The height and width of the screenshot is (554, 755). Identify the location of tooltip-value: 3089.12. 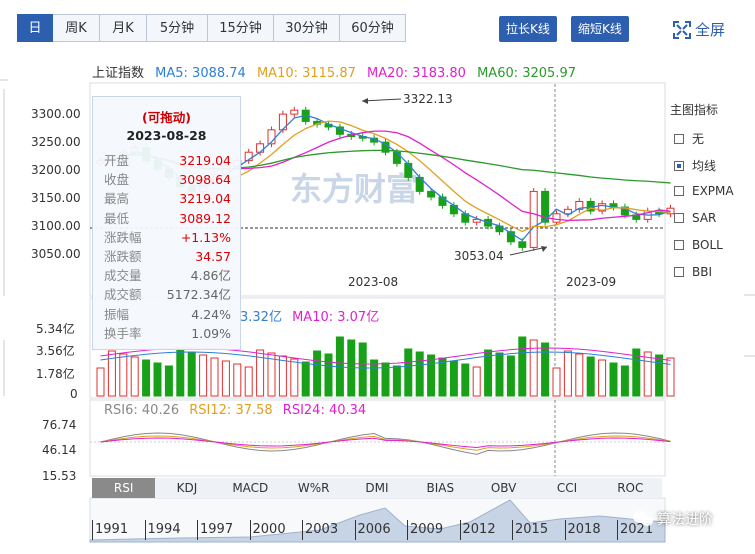
(205, 218).